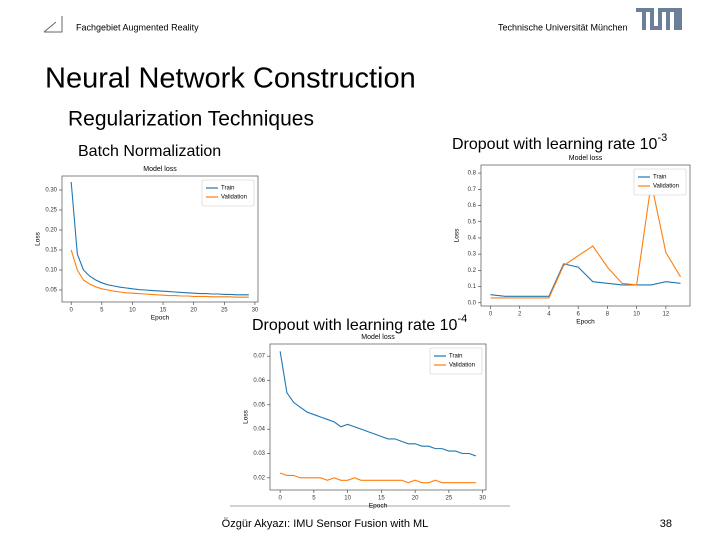 This screenshot has height=540, width=720. I want to click on x-tick-label: 4, so click(549, 315).